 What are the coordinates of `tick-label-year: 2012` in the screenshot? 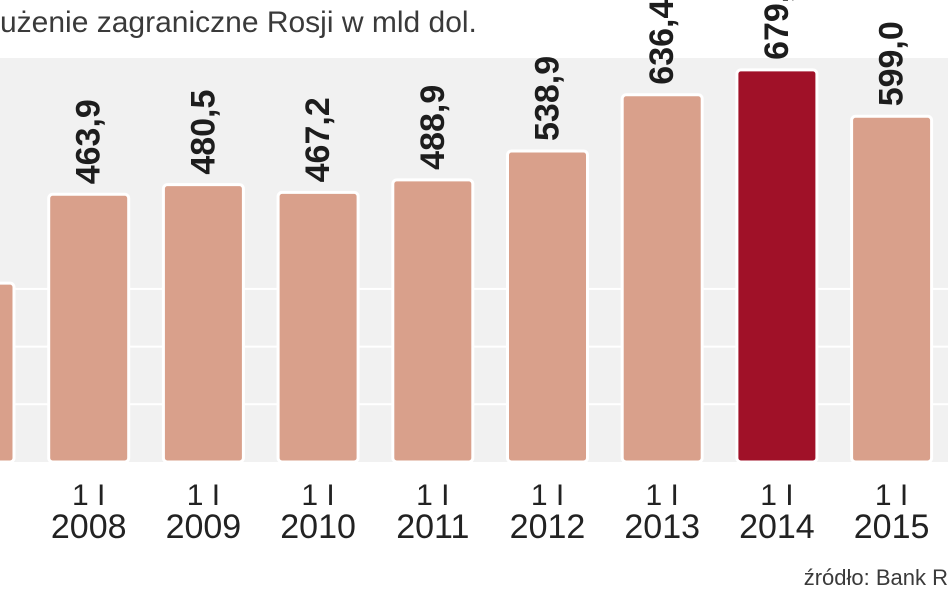 It's located at (548, 527).